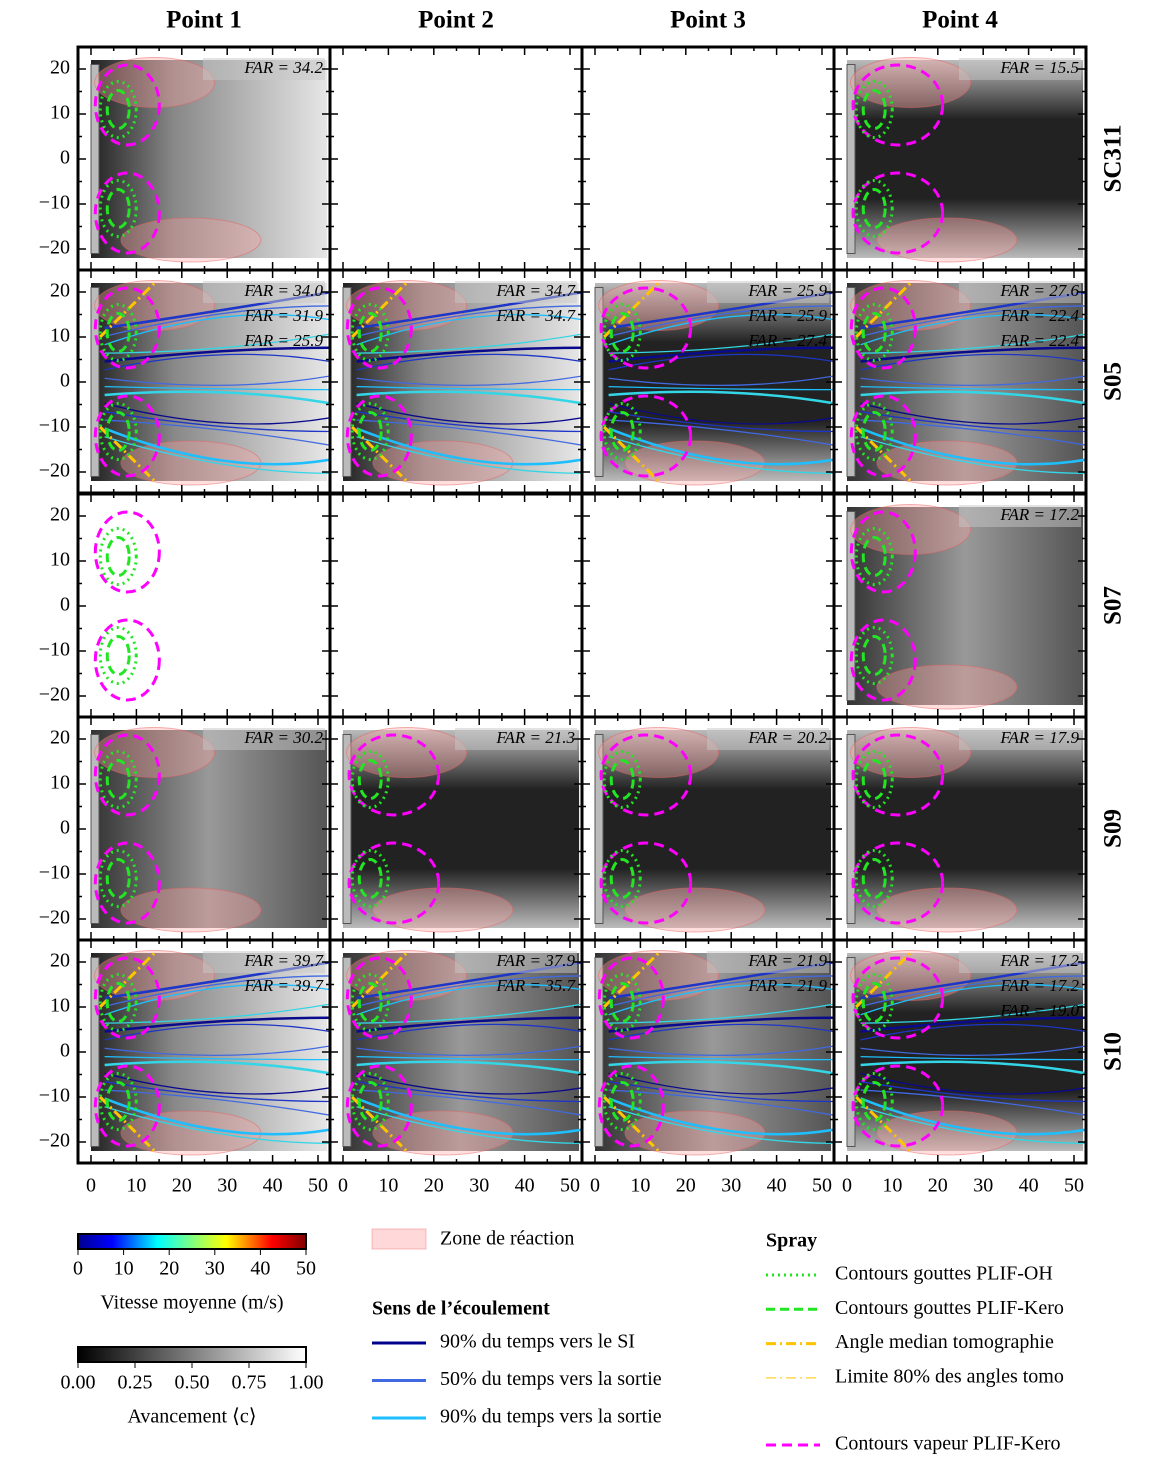 The width and height of the screenshot is (1153, 1459). What do you see at coordinates (191, 1417) in the screenshot?
I see `colorbar-label: Avancement ⟨c⟩` at bounding box center [191, 1417].